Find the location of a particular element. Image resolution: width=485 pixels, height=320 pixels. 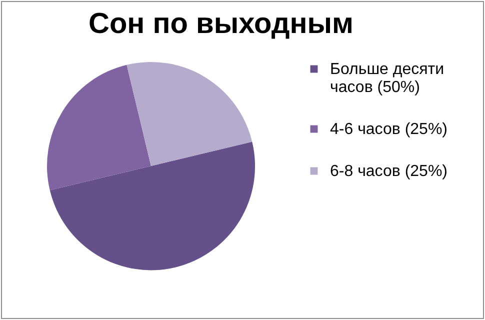

chart-title: Сон по выходным is located at coordinates (221, 24).